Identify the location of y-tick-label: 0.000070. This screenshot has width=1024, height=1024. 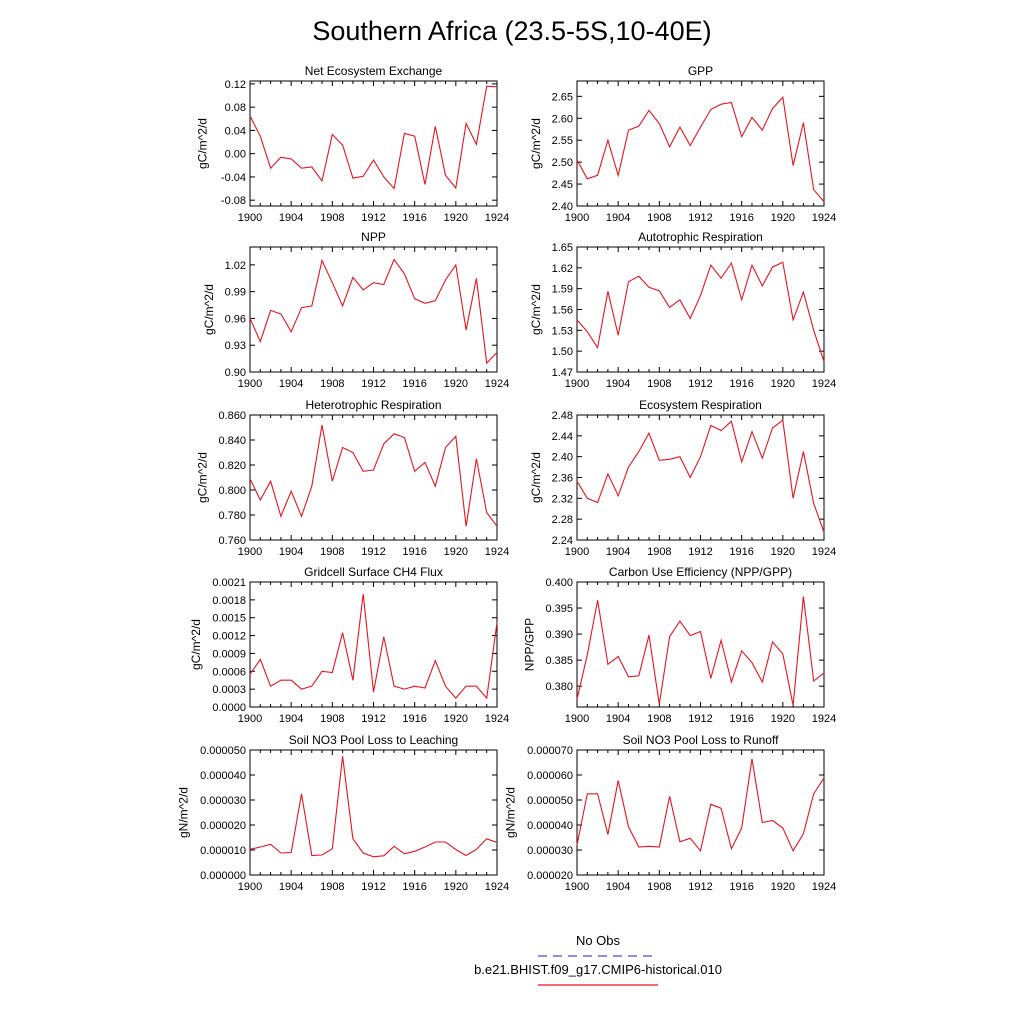
(550, 751).